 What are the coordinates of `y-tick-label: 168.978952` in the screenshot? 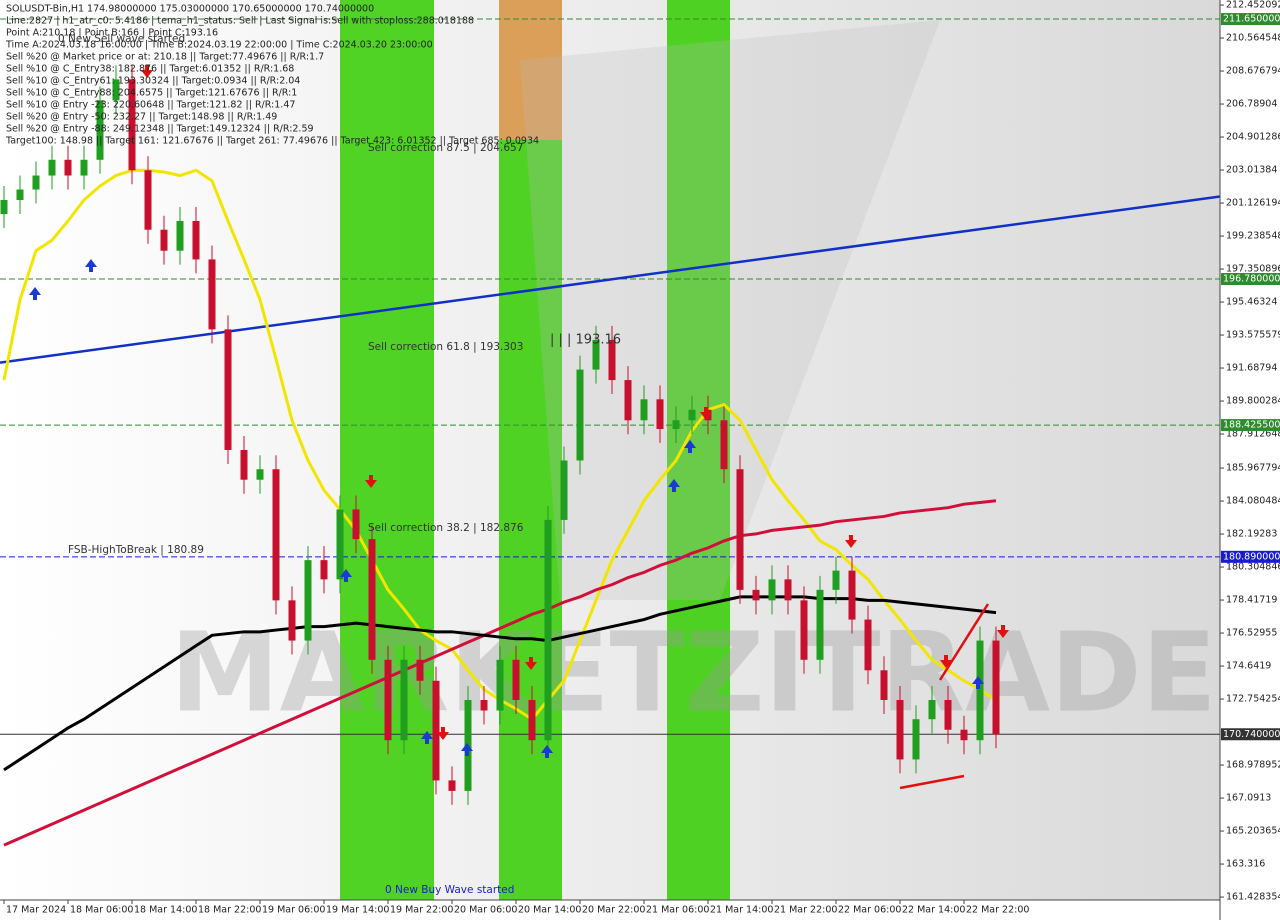 It's located at (1253, 765).